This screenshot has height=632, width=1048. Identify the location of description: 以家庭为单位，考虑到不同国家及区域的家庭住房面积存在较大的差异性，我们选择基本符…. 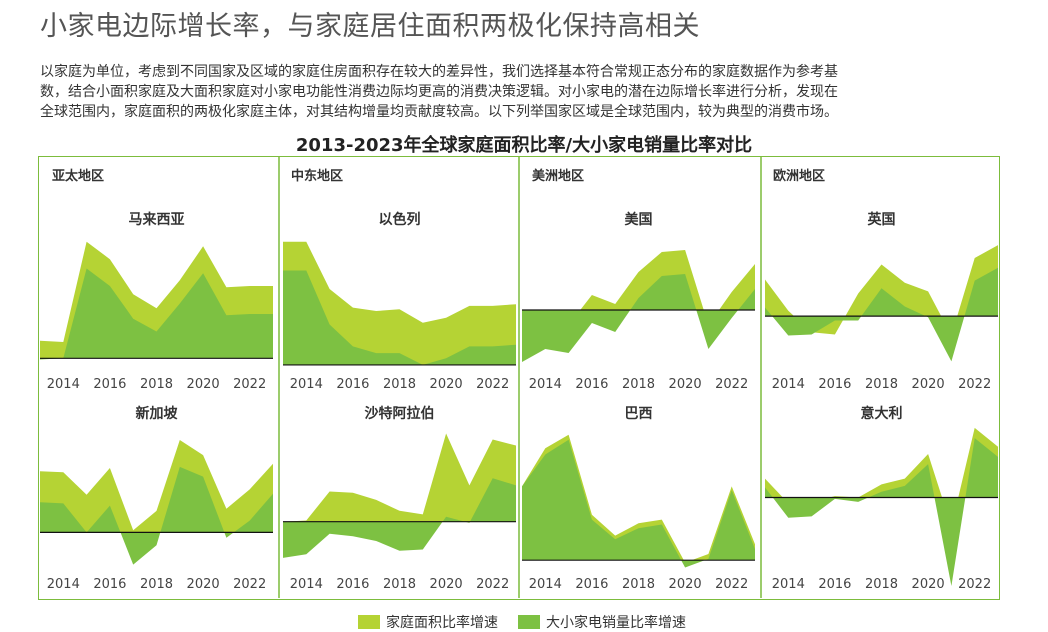
(520, 92).